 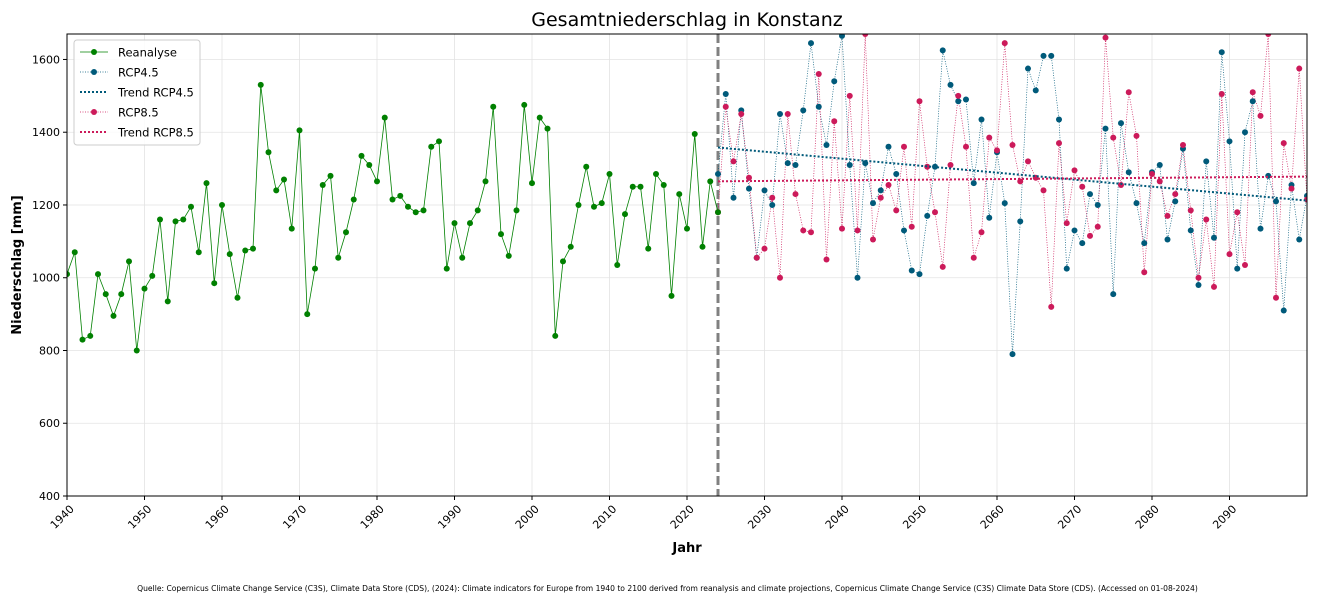 What do you see at coordinates (914, 517) in the screenshot?
I see `x-tick-label: 2050` at bounding box center [914, 517].